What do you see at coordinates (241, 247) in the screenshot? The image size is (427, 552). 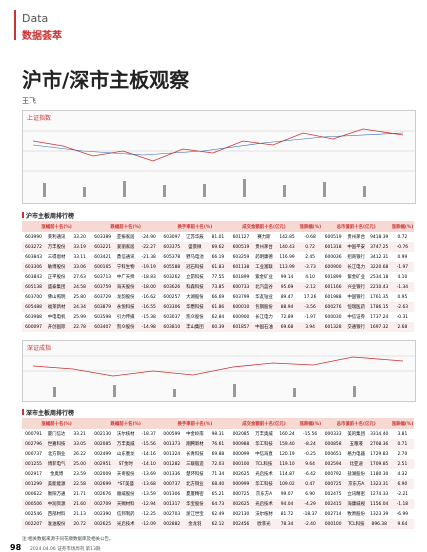 I see `table-cell: 600519` at bounding box center [241, 247].